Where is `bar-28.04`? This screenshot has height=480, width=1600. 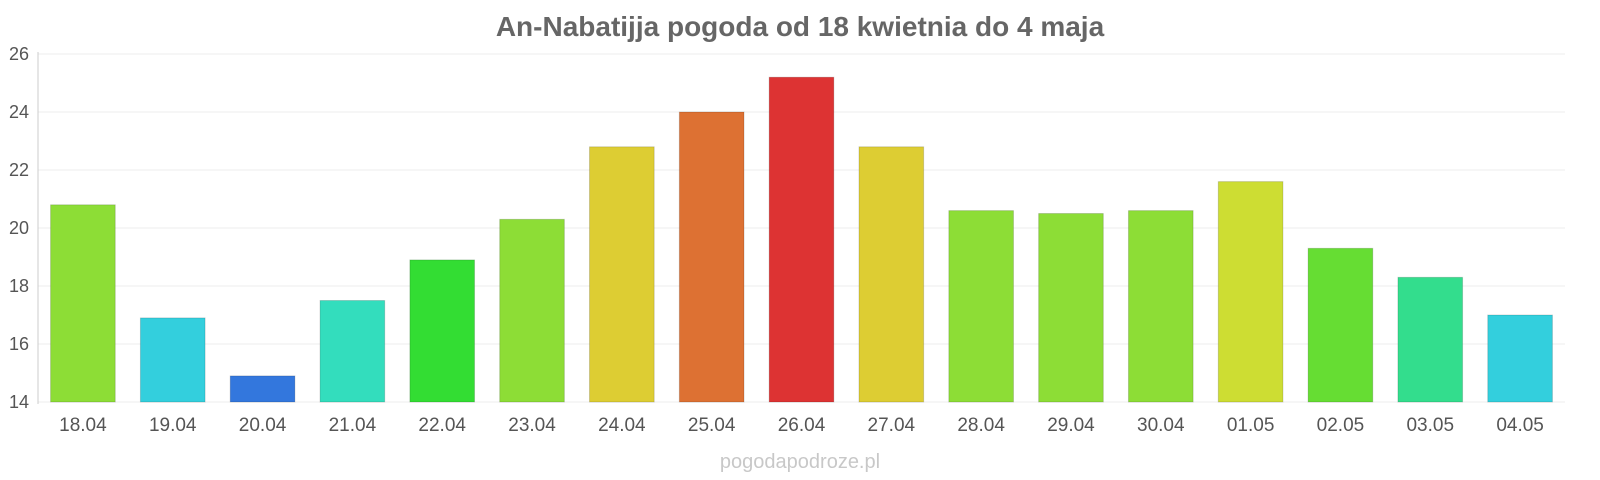 bar-28.04 is located at coordinates (981, 306).